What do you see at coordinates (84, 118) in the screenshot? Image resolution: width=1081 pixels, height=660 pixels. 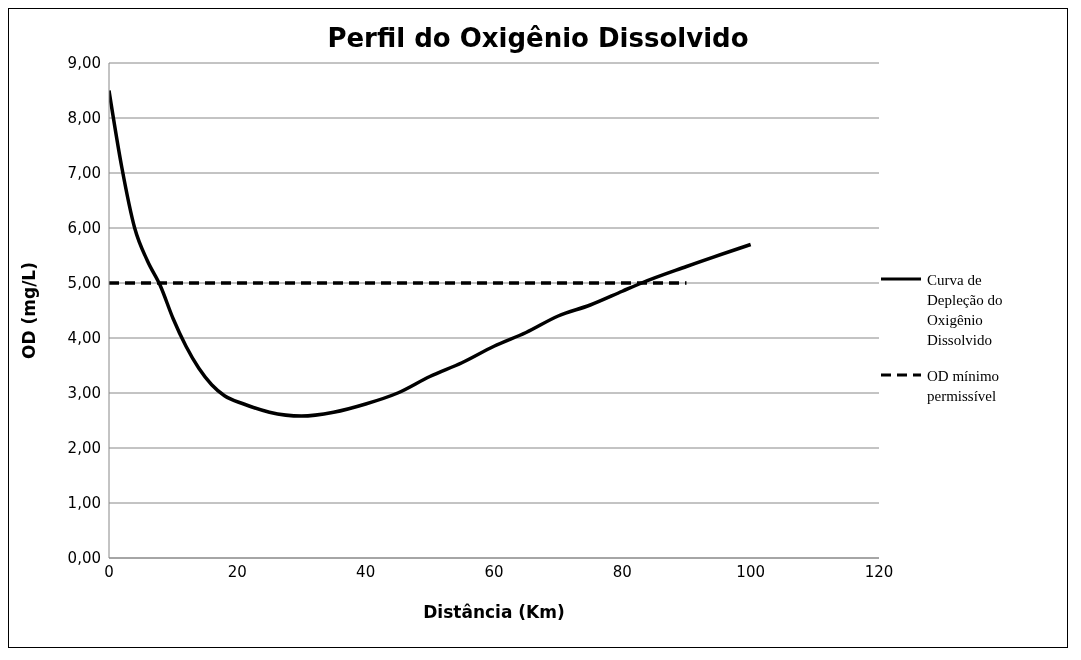 I see `y-tick-label: 8,00` at bounding box center [84, 118].